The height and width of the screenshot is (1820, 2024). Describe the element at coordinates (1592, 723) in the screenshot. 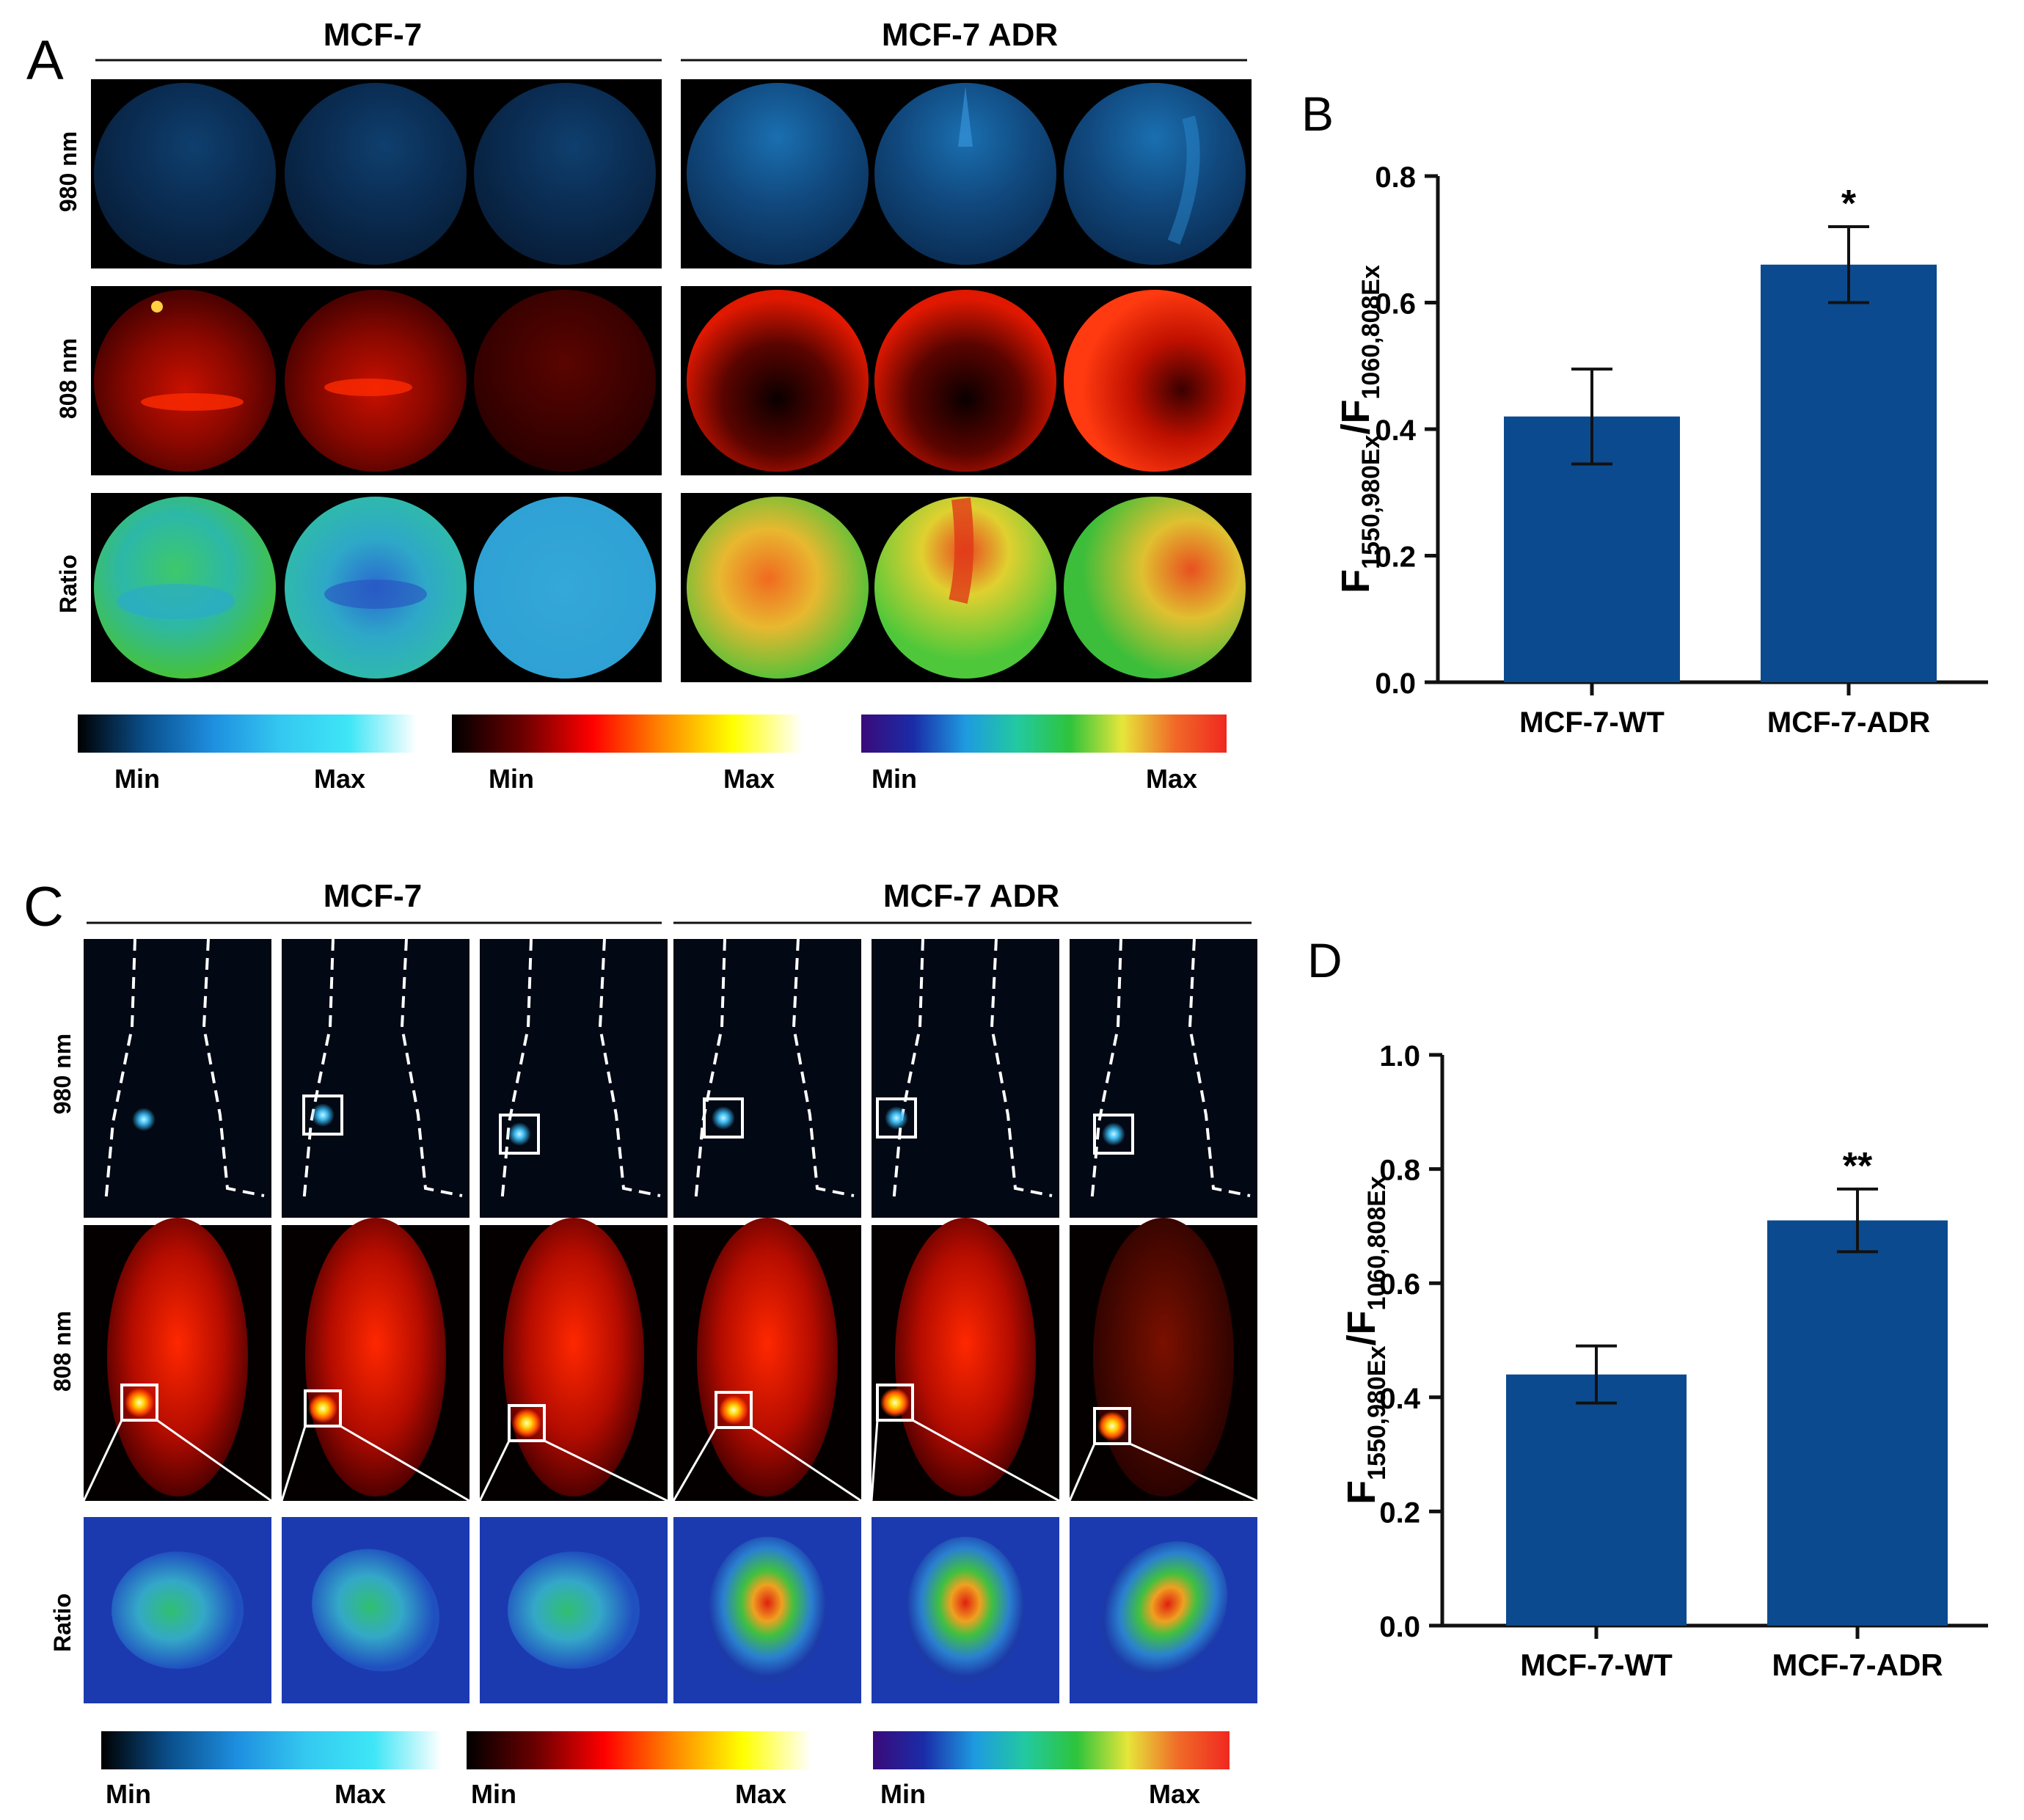

I see `panel-b-chart-category-label-0: MCF-7-WT` at that location.